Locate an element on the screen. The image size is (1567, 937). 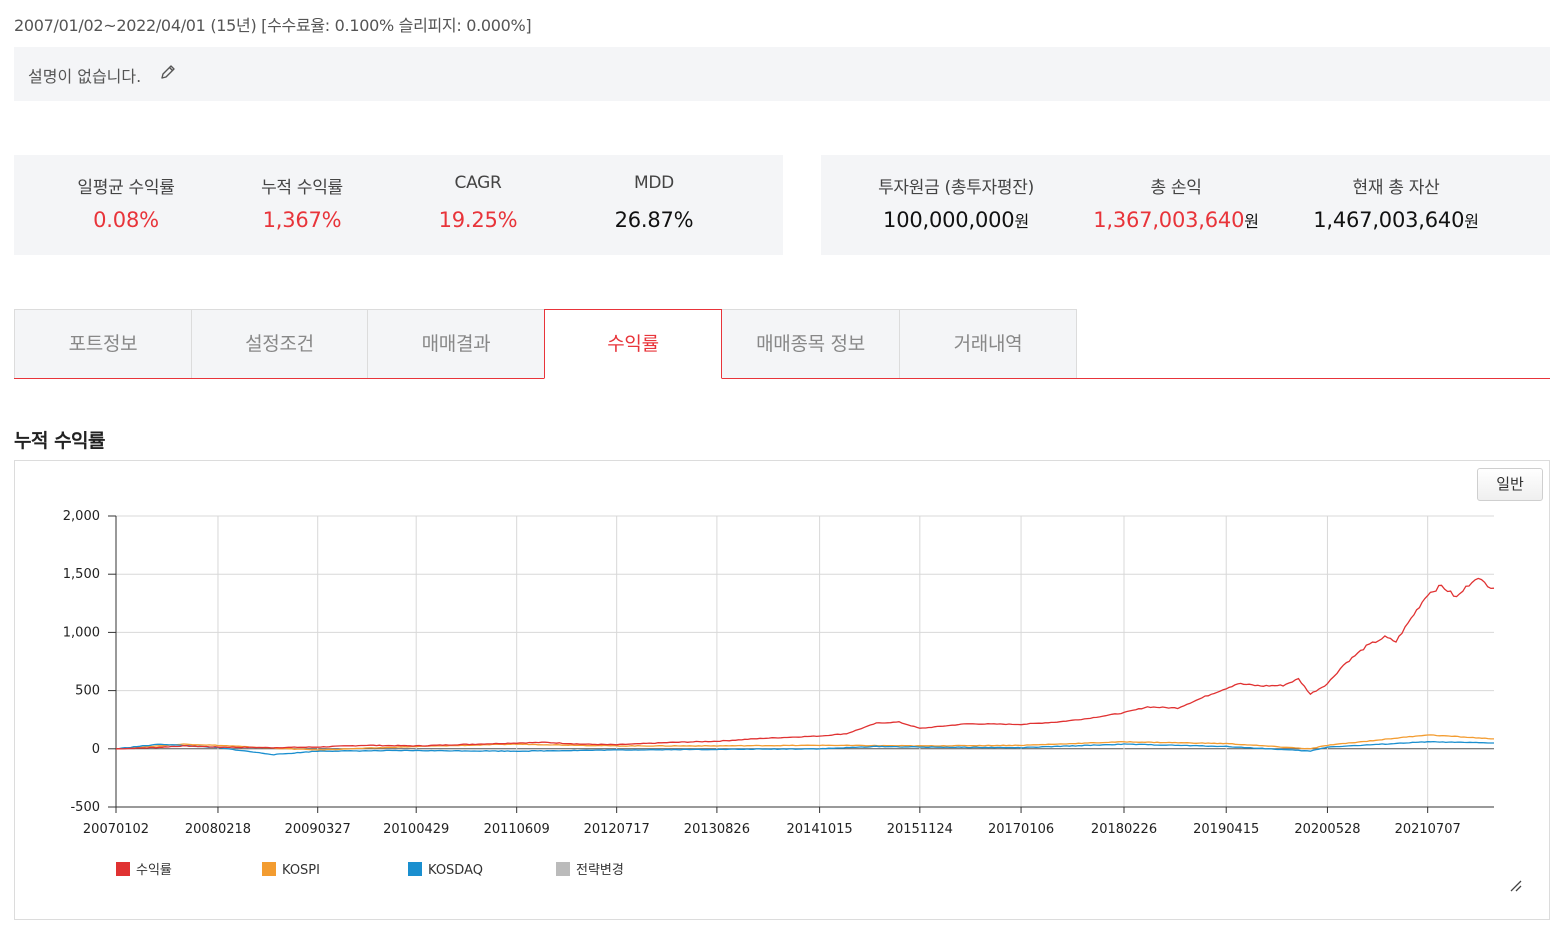
stat-total-pnl: 총 손익 1,367,003,640원 is located at coordinates (1176, 205).